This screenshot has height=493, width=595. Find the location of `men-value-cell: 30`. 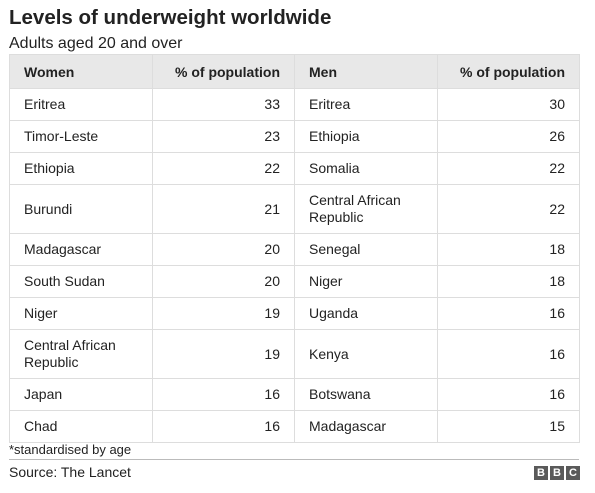

men-value-cell: 30 is located at coordinates (508, 104).